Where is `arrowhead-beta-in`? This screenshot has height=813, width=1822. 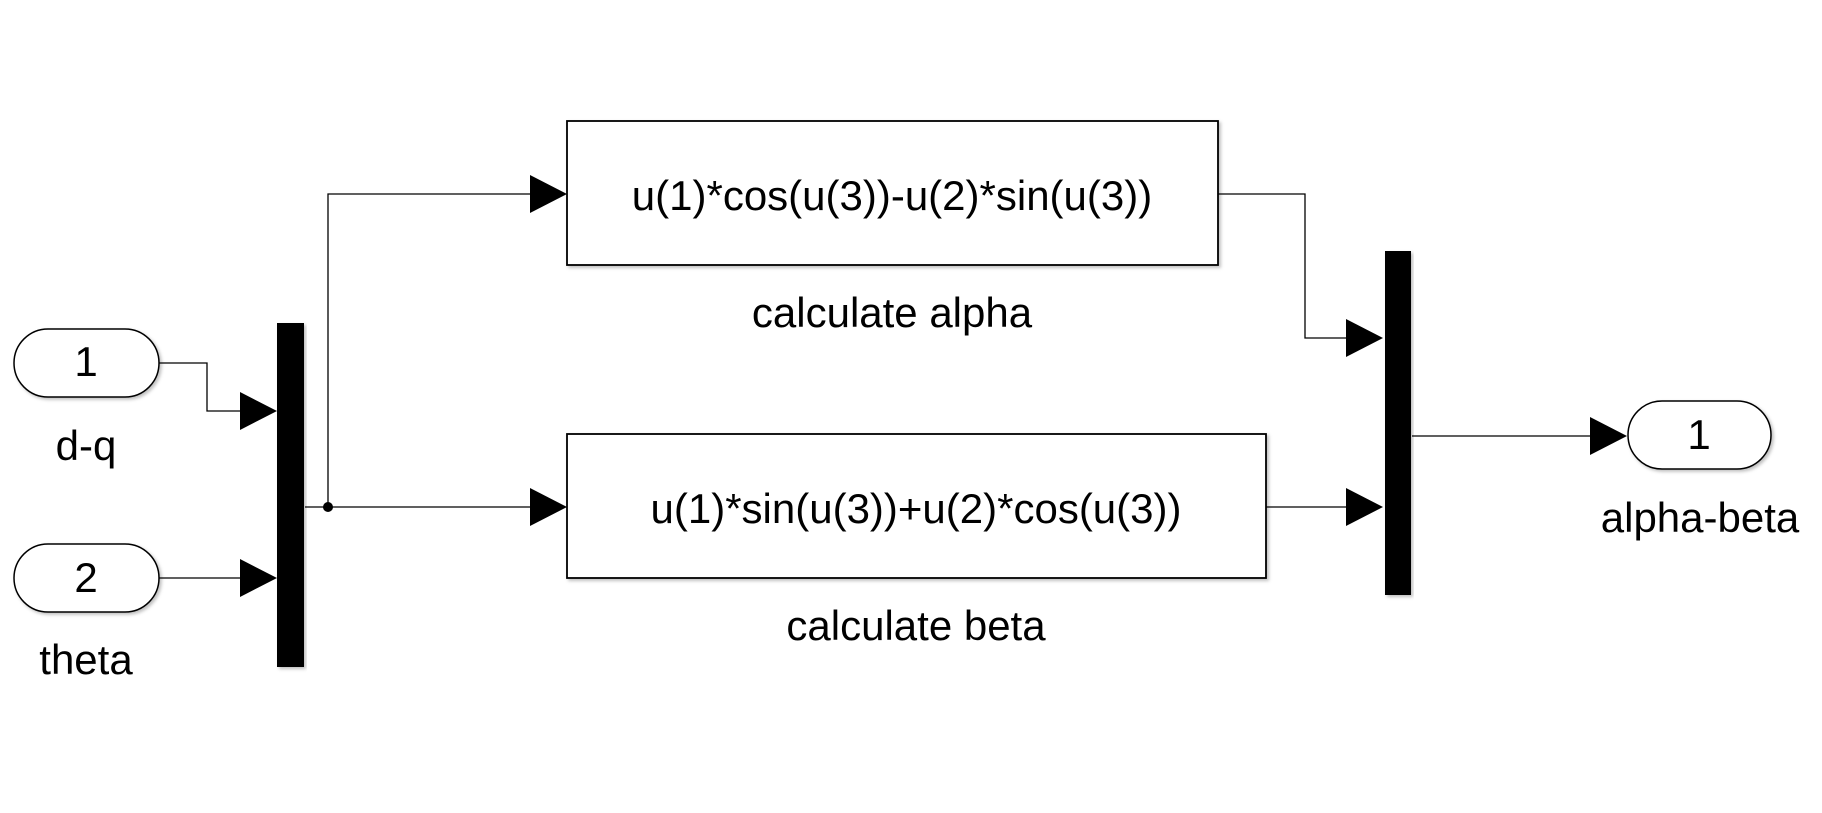 arrowhead-beta-in is located at coordinates (548, 507).